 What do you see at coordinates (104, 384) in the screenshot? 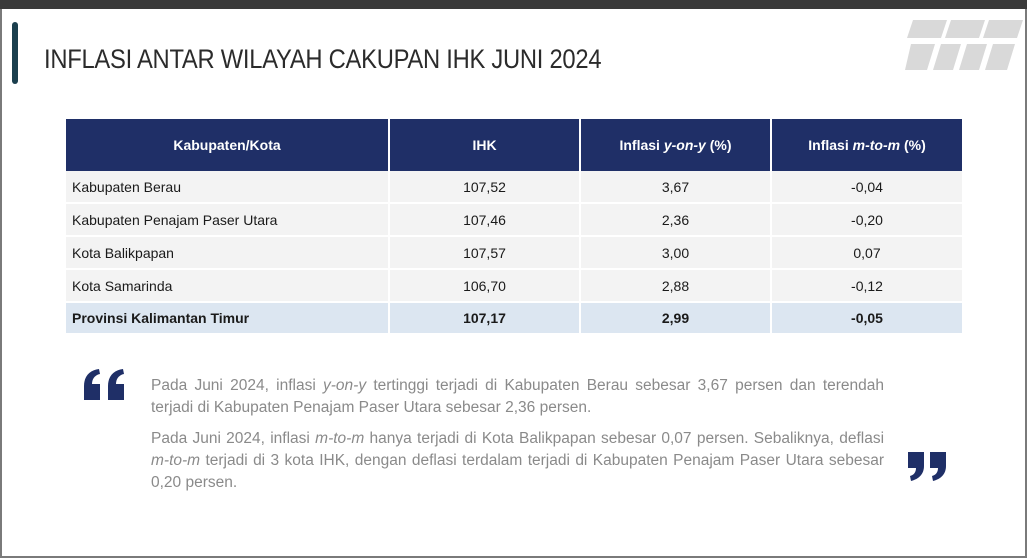
I see `quote-open-icon` at bounding box center [104, 384].